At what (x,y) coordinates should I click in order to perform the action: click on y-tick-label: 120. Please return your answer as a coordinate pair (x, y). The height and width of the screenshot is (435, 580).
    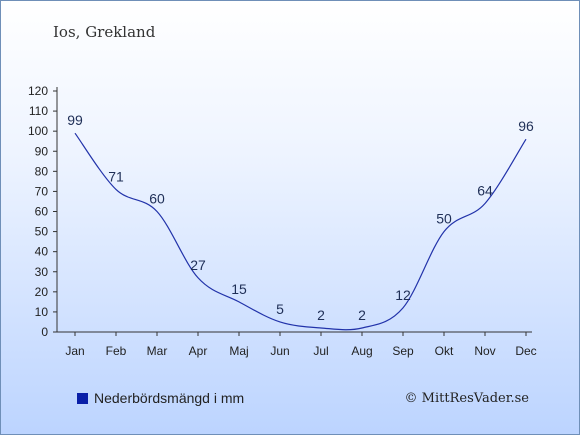
    Looking at the image, I should click on (38, 91).